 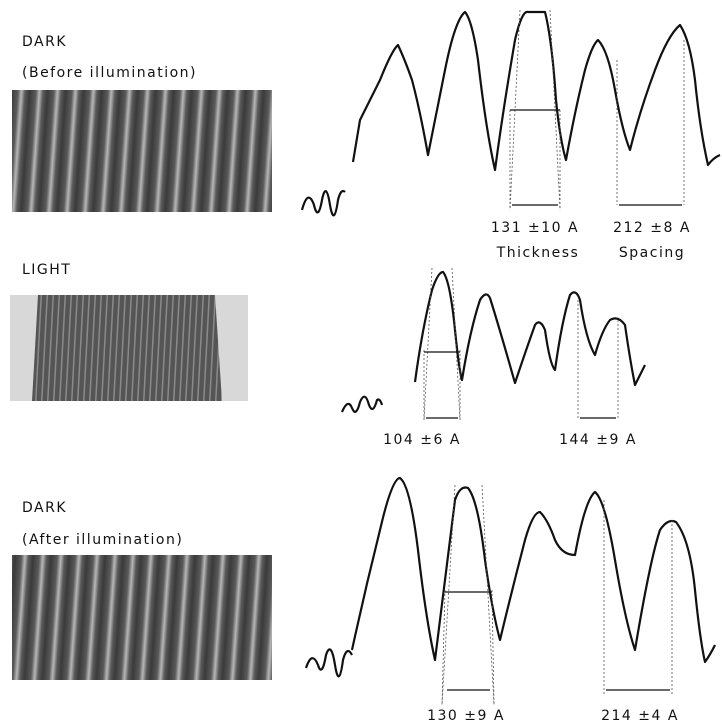 I want to click on thickness-value: 130 ±9 A, so click(x=466, y=716).